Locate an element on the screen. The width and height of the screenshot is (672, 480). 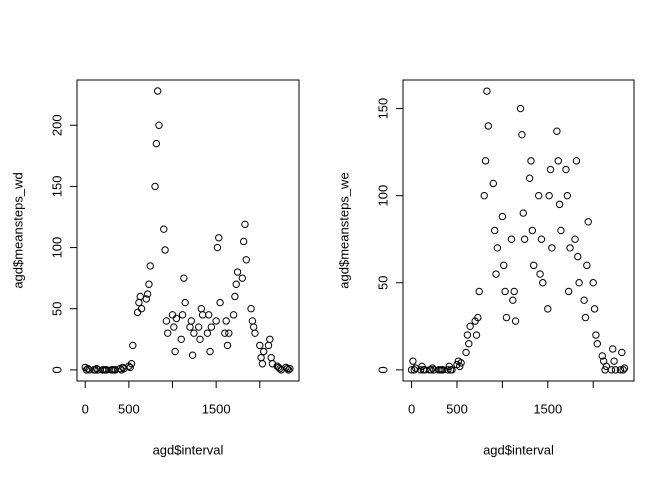
y-tick-label: 50 is located at coordinates (56, 308).